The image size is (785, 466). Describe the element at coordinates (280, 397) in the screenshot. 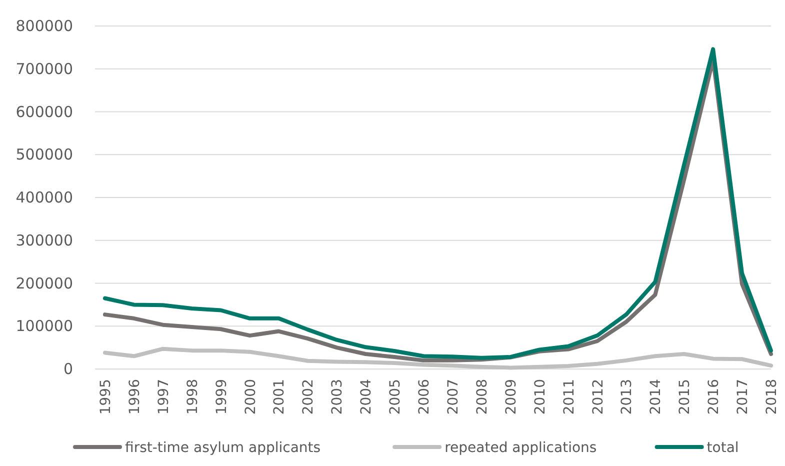

I see `x-tick-label: 2001` at that location.